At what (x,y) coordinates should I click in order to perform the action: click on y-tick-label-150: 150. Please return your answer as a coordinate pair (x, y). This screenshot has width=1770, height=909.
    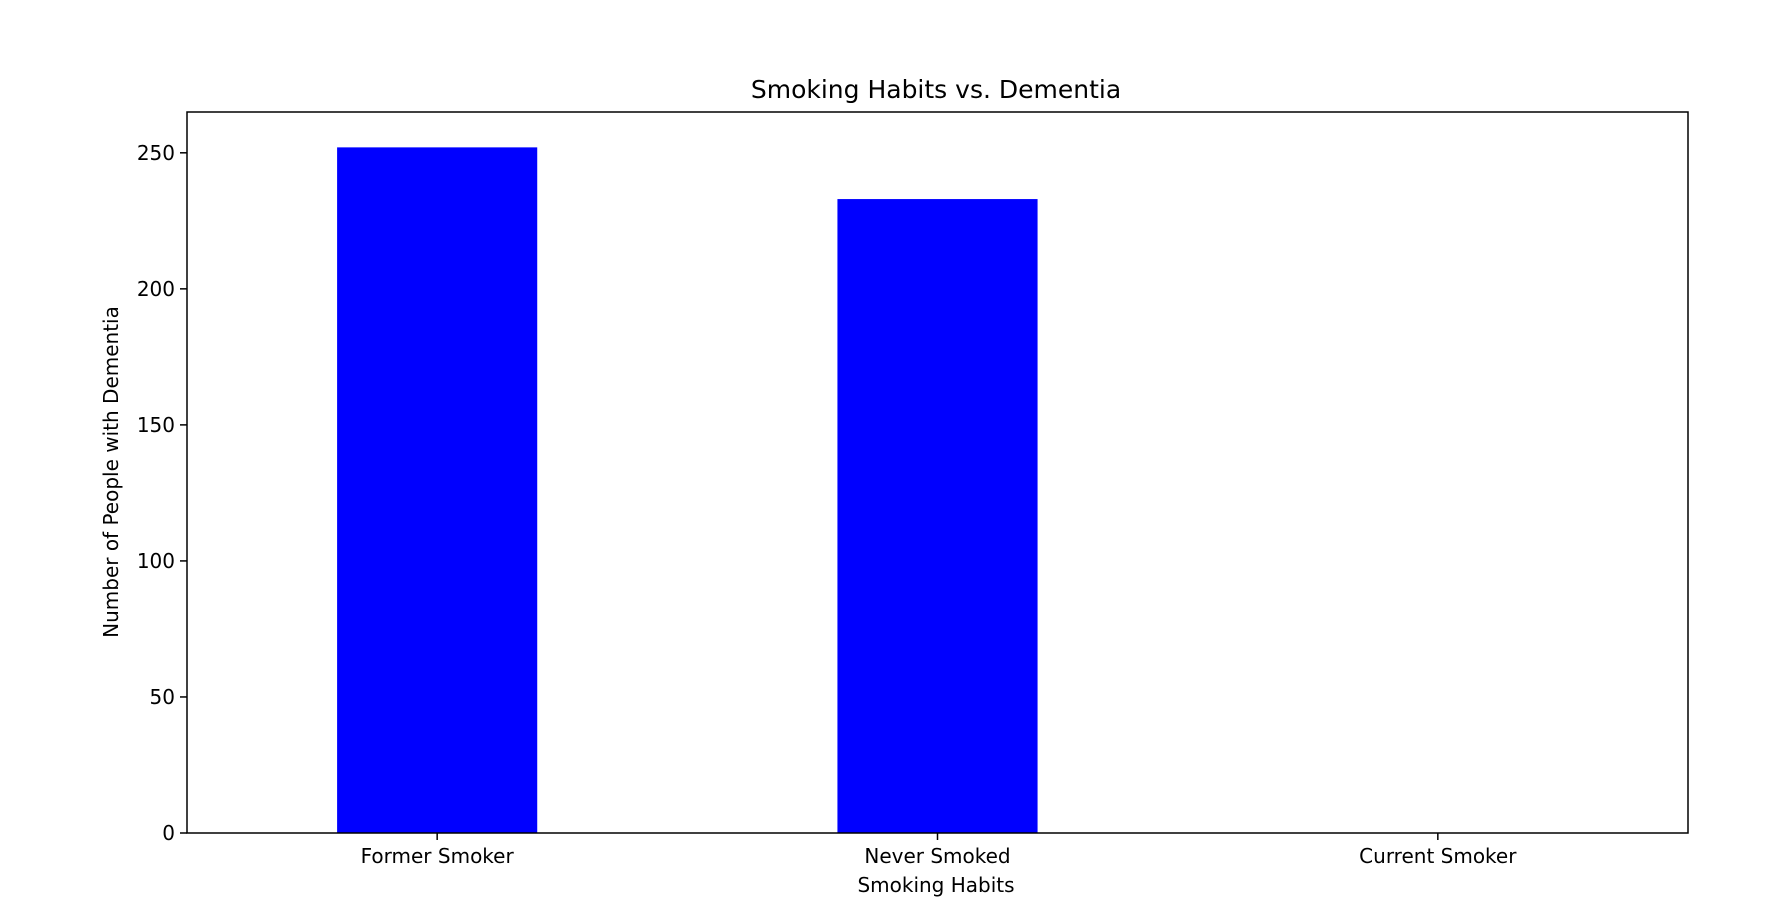
    Looking at the image, I should click on (156, 425).